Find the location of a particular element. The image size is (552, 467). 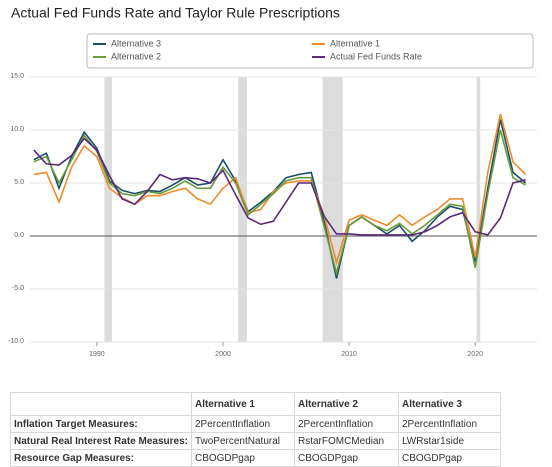

legend-box is located at coordinates (310, 51).